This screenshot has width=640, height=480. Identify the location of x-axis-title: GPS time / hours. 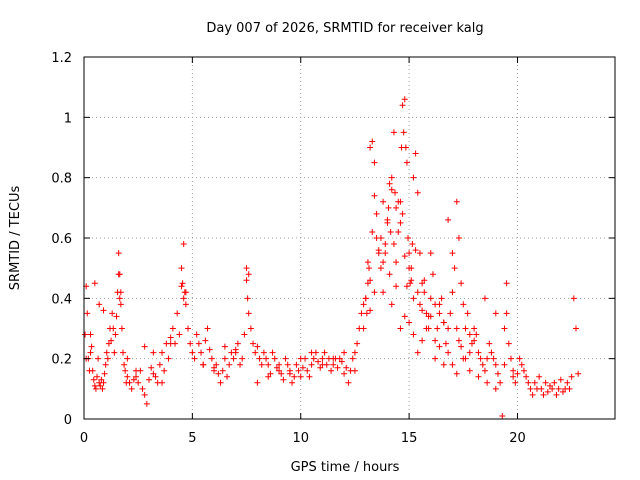
(345, 467).